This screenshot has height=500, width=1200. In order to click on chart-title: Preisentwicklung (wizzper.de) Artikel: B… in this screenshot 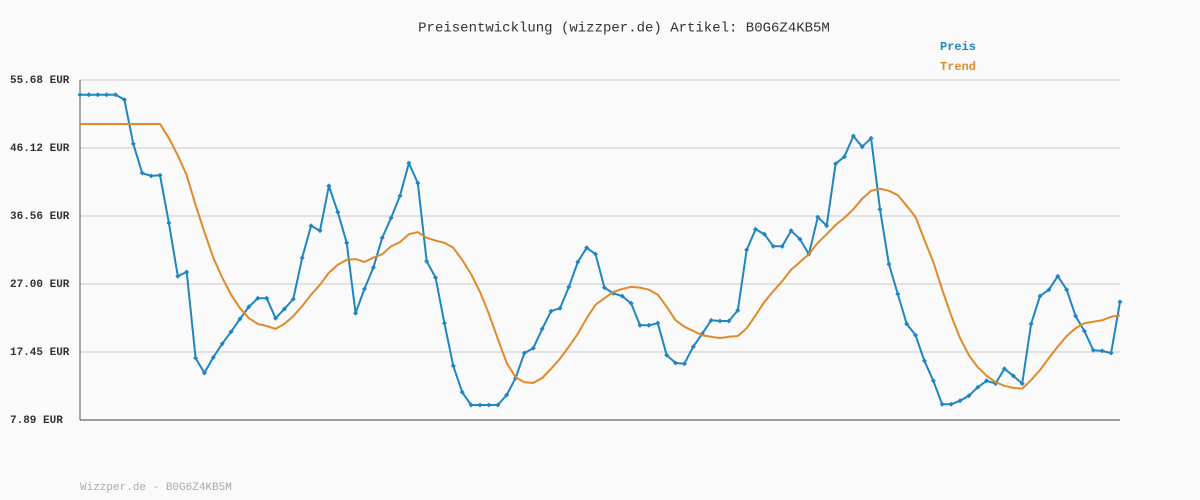, I will do `click(624, 29)`.